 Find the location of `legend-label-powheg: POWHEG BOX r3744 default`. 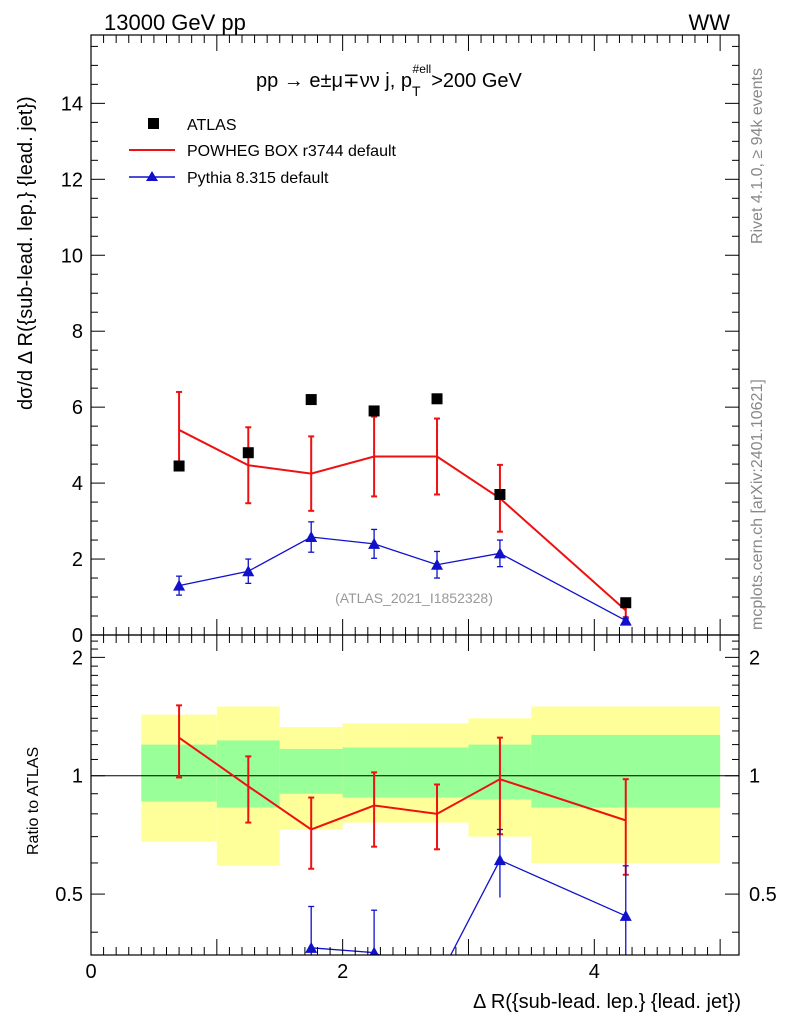

legend-label-powheg: POWHEG BOX r3744 default is located at coordinates (292, 151).